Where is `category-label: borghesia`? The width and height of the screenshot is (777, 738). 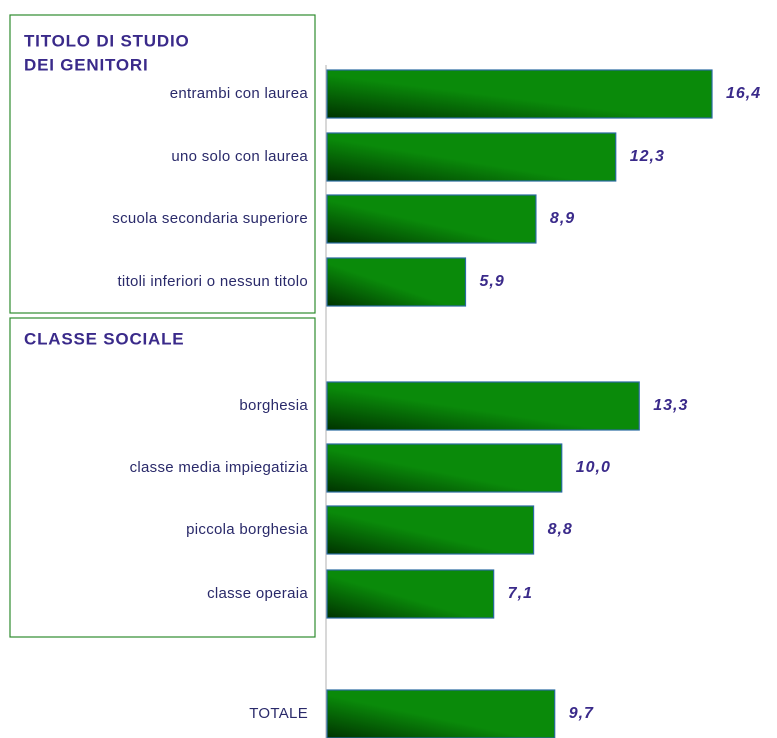
category-label: borghesia is located at coordinates (273, 405).